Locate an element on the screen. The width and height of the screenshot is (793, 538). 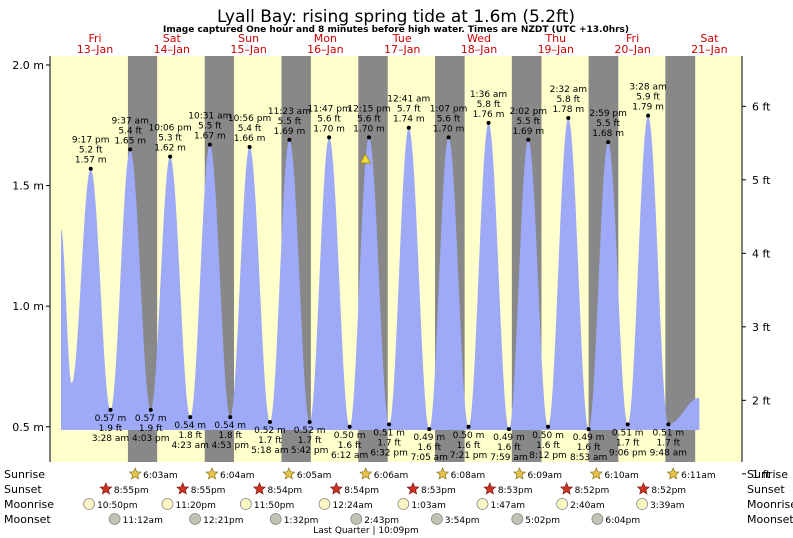
moonrise-time: 11:50pm is located at coordinates (274, 506).